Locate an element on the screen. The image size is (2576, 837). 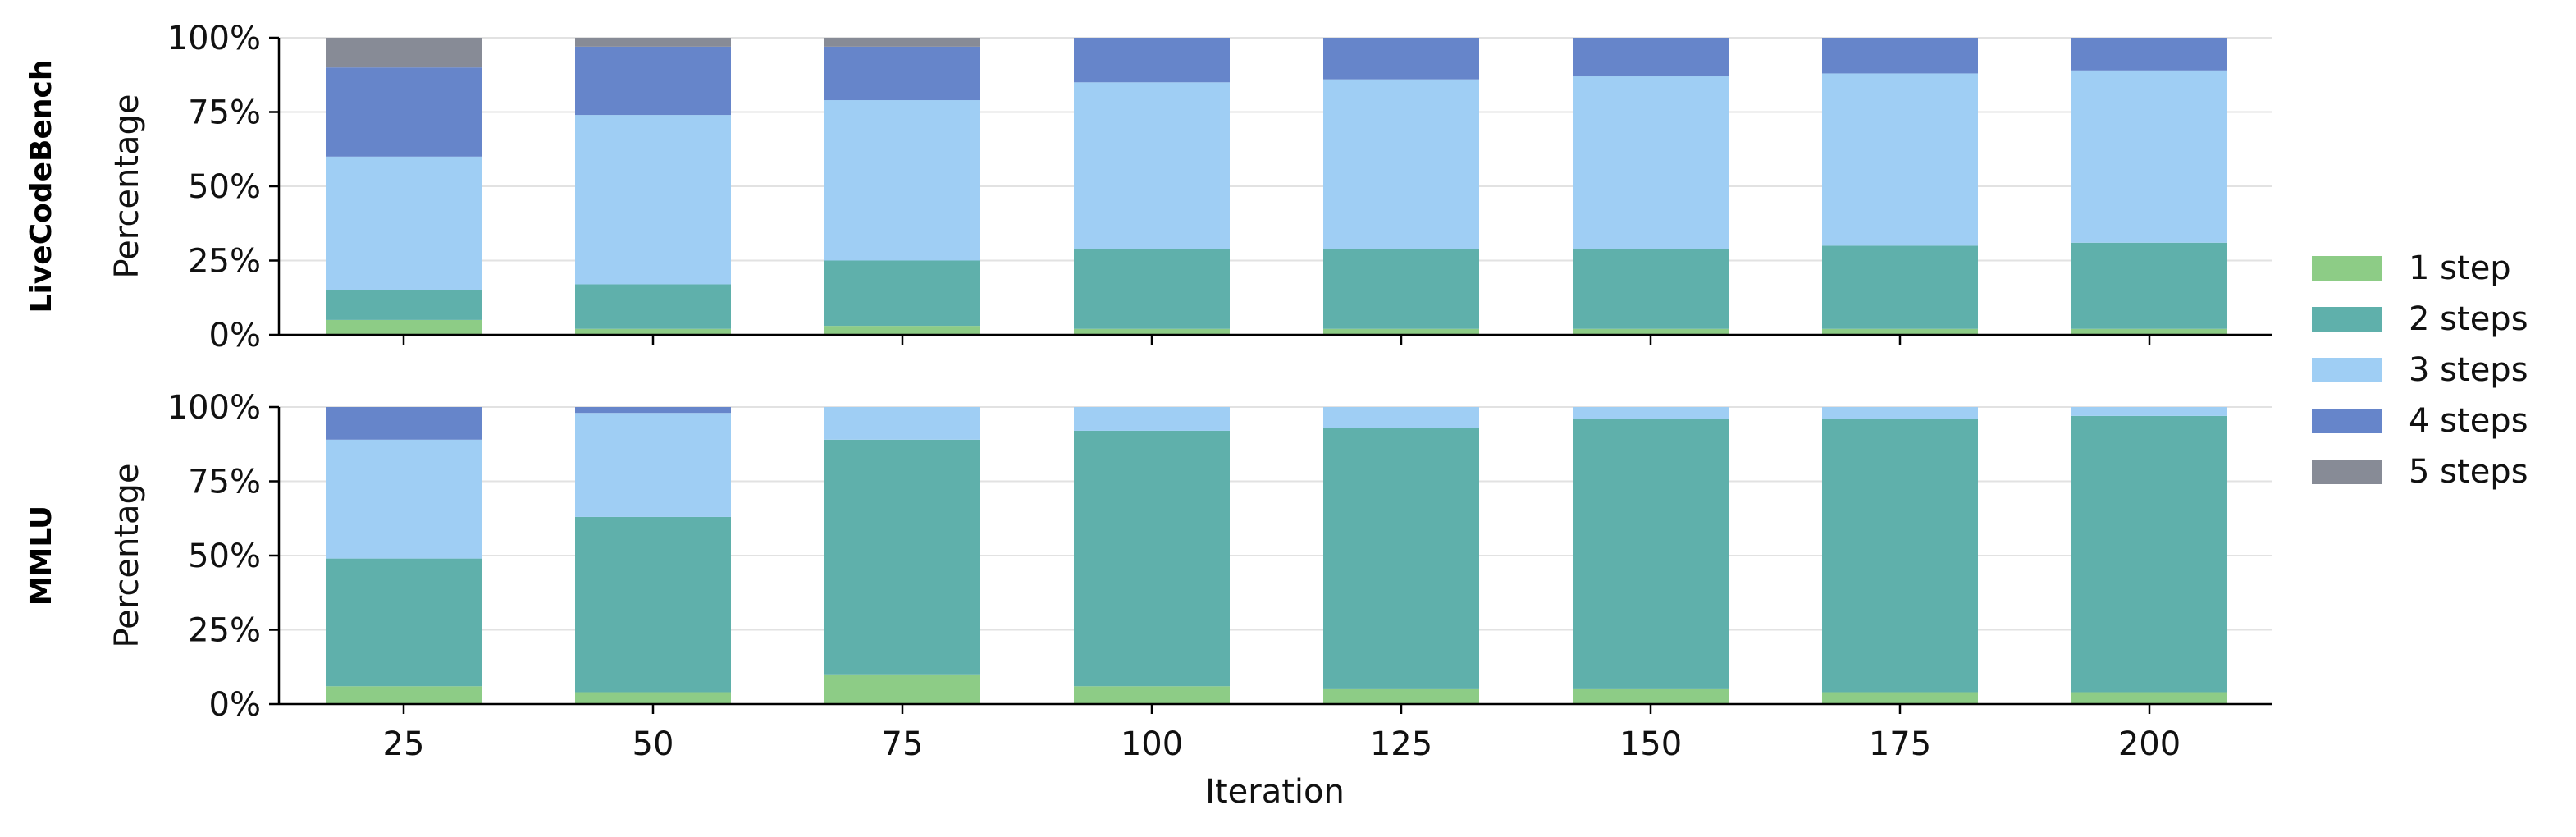
legend-item: 5 steps is located at coordinates (2420, 472).